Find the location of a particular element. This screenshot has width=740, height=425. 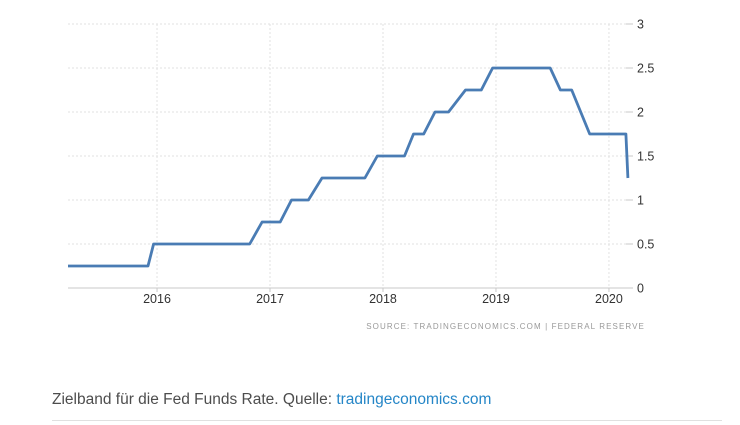

svg-text: 2.5 is located at coordinates (645, 69).